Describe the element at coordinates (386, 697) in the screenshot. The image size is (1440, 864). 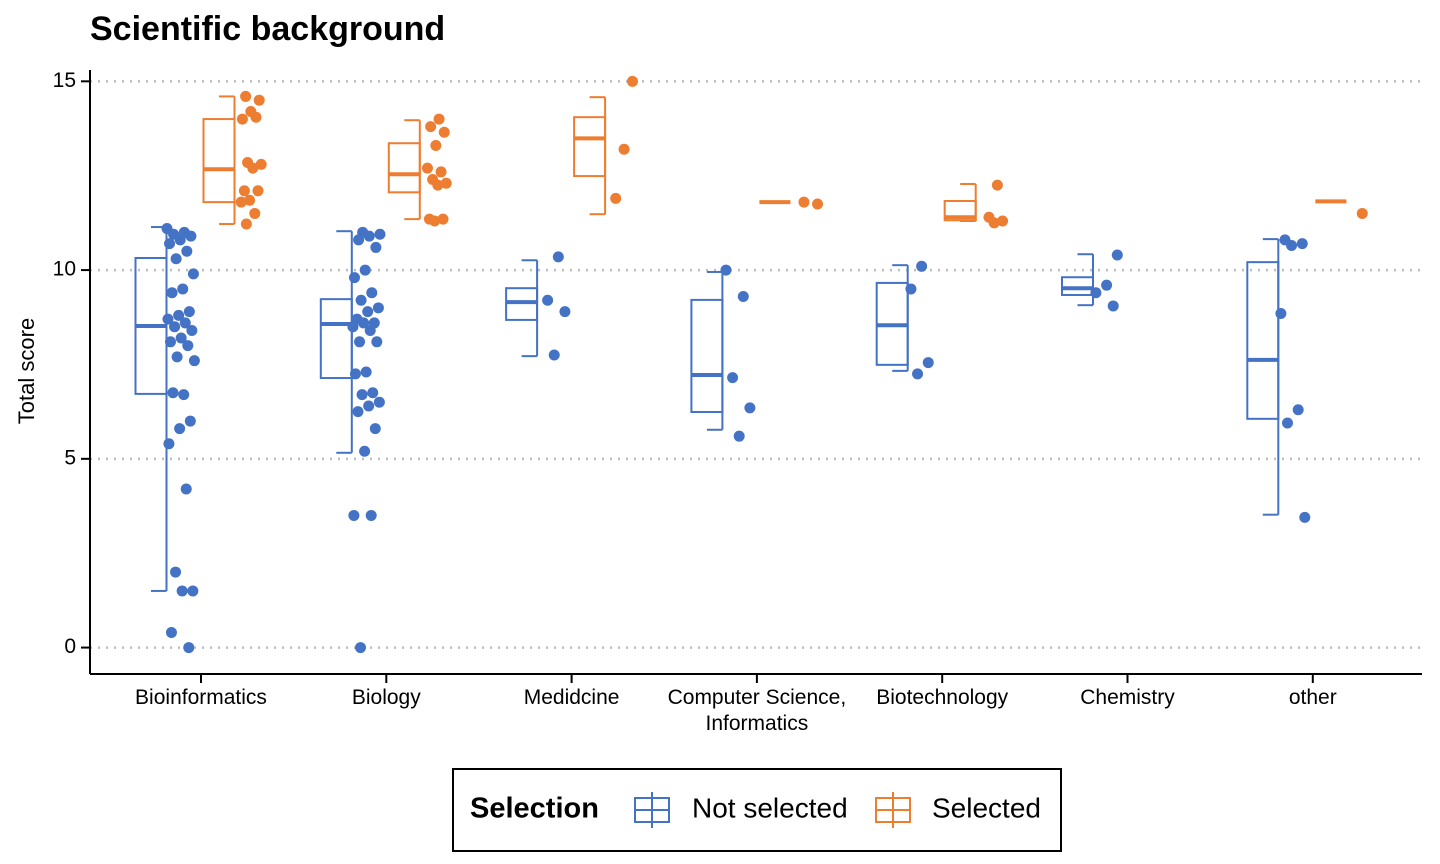
I see `x-tick-label: Biology` at that location.